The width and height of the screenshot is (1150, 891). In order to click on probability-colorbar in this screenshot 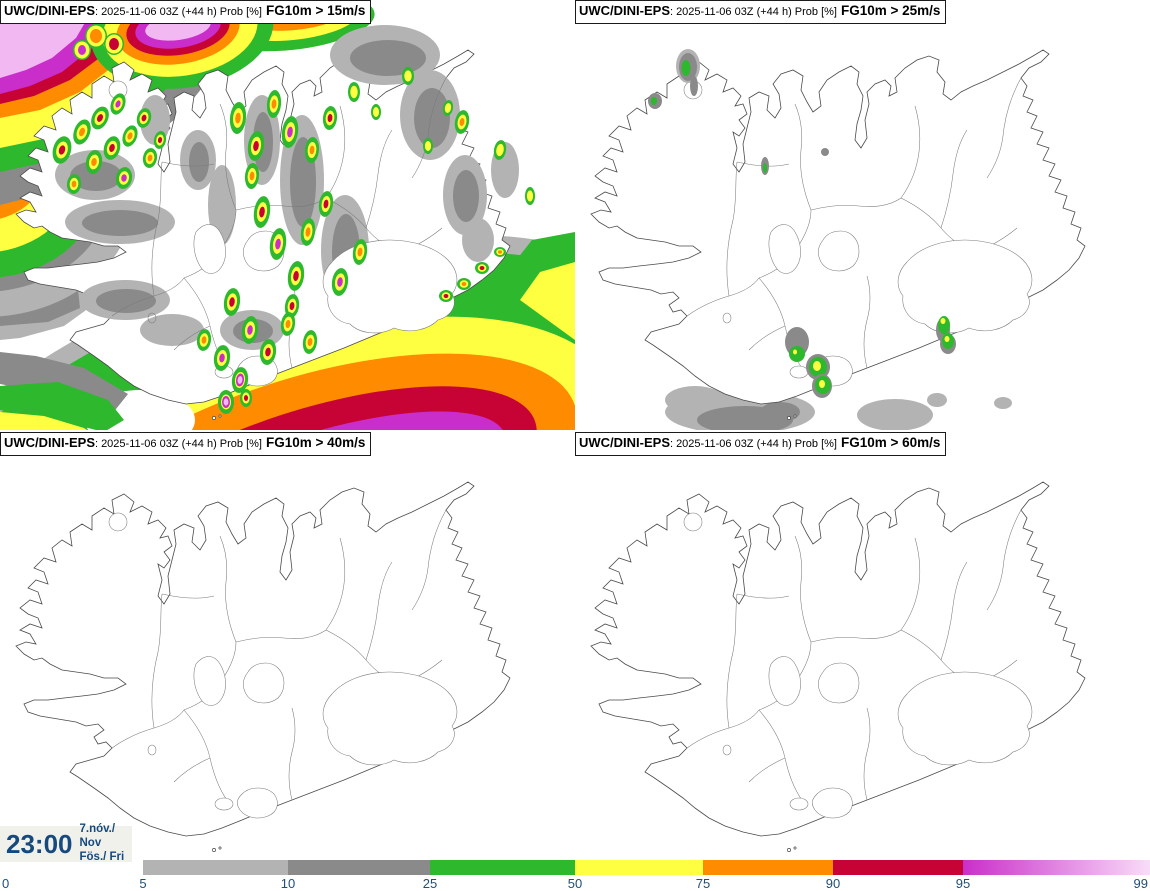, I will do `click(575, 867)`.